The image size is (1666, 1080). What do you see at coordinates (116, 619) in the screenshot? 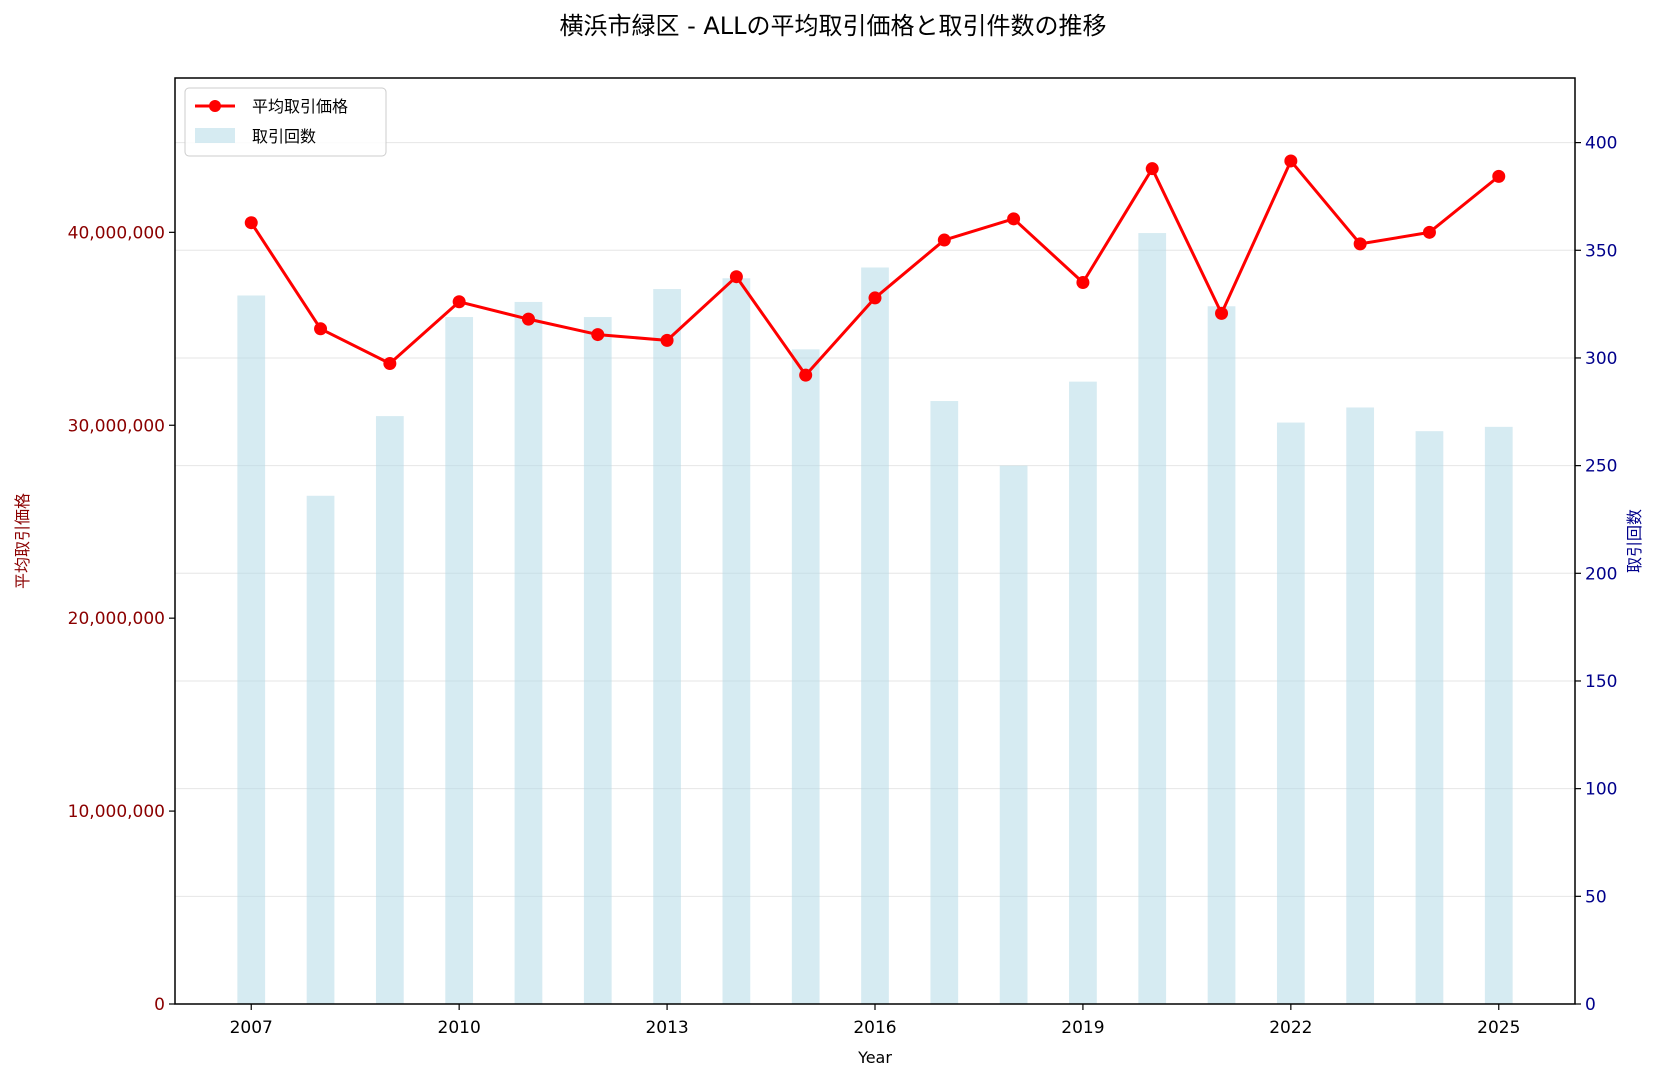
I see `y-left-tick-label: 20,000,000` at bounding box center [116, 619].